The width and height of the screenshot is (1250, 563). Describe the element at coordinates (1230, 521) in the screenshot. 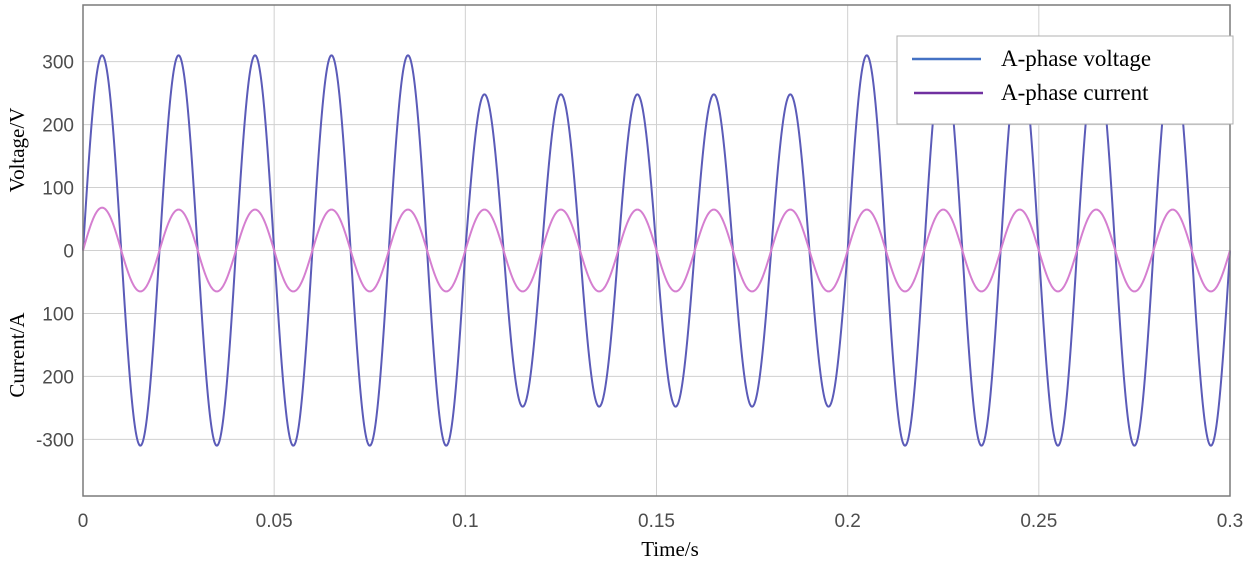

I see `x-tick-label: 0.3` at that location.